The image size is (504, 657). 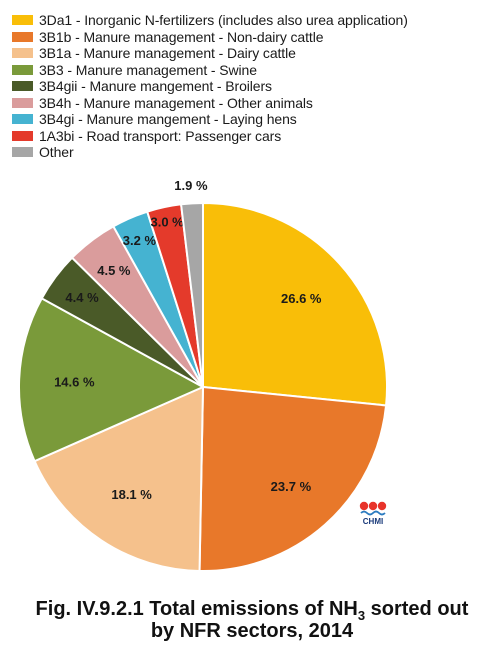 I want to click on logo-text: CHMI, so click(x=373, y=521).